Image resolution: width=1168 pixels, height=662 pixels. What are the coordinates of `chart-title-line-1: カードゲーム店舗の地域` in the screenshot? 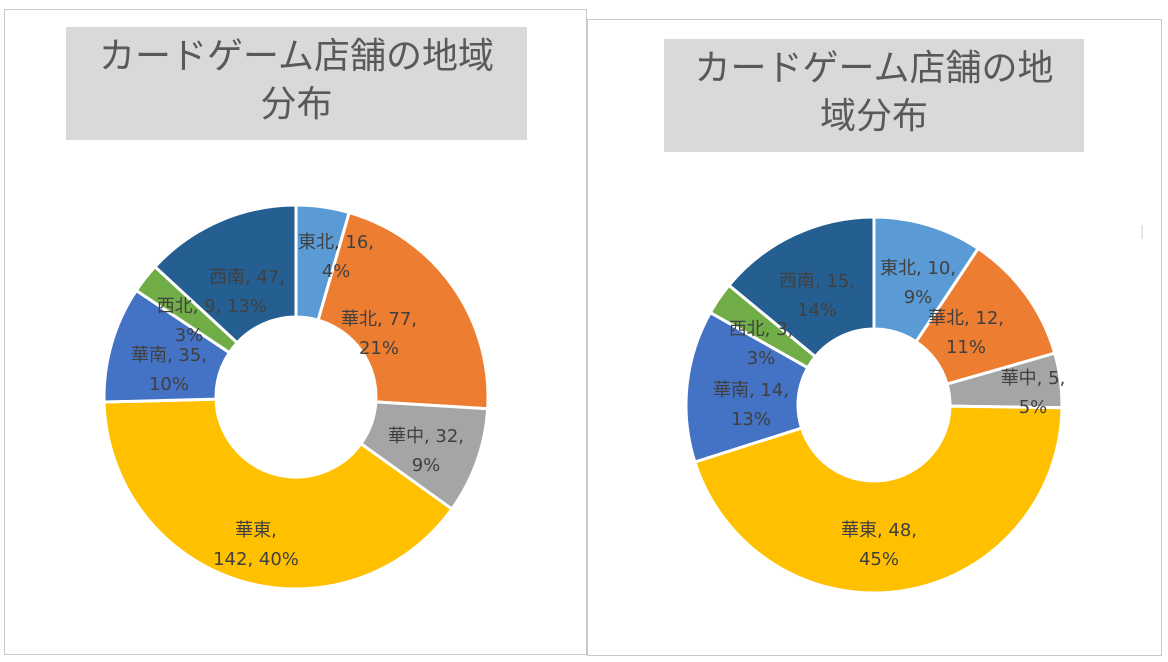 It's located at (296, 56).